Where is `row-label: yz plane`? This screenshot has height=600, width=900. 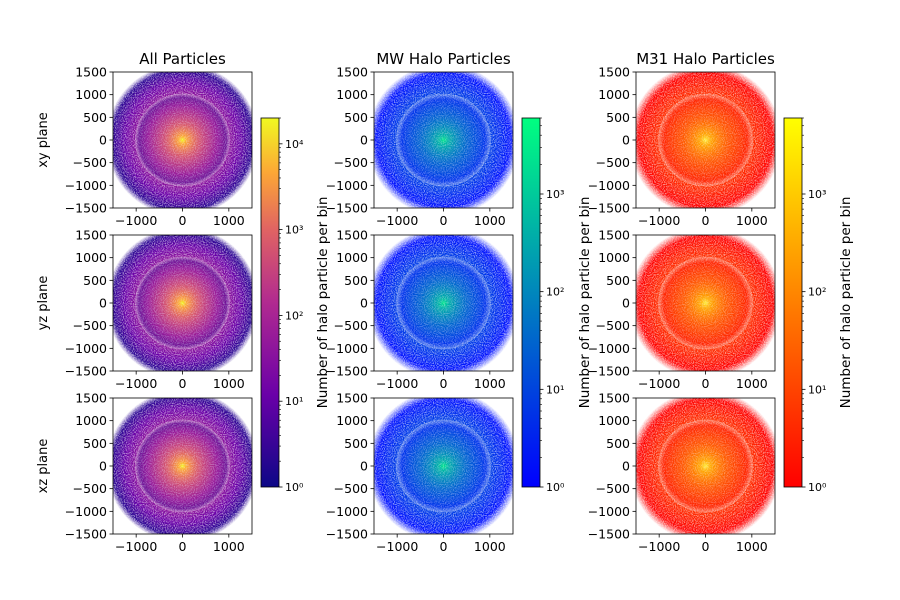
row-label: yz plane is located at coordinates (43, 303).